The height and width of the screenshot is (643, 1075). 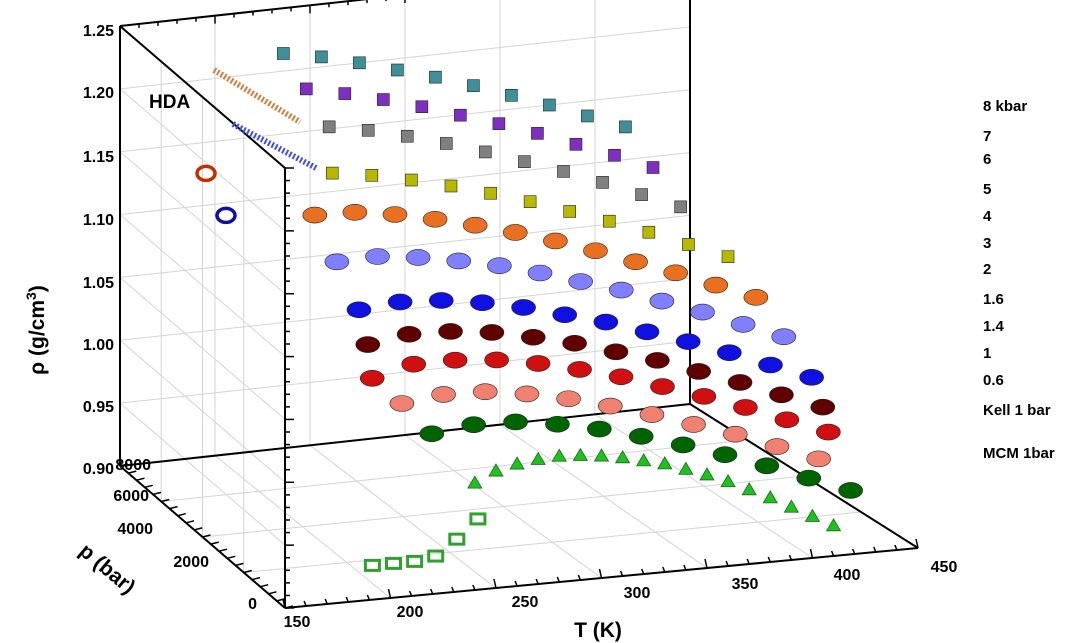 I want to click on legend-entry: Kell 1 bar, so click(x=1017, y=410).